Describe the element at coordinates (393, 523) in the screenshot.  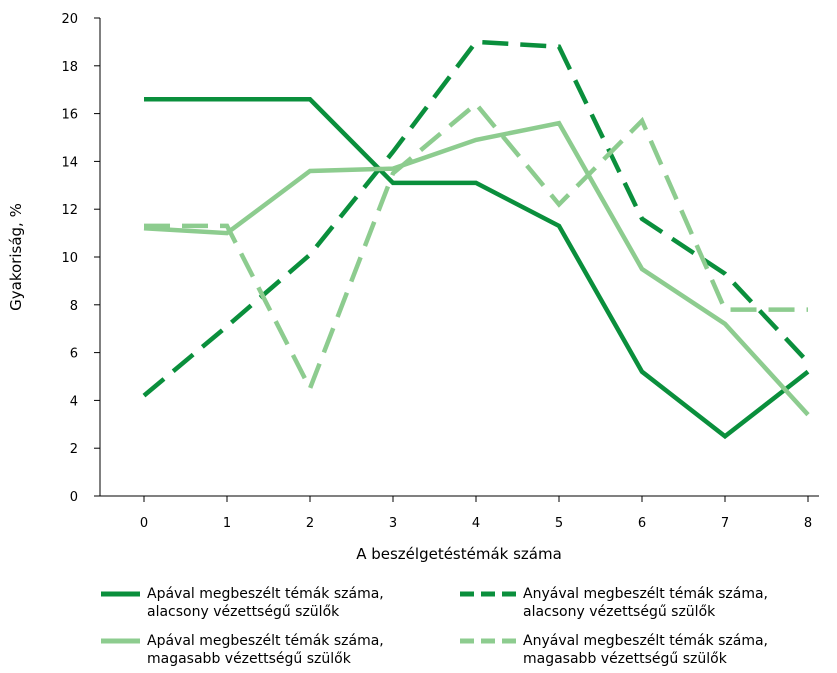
I see `x-tick-label: 3` at that location.